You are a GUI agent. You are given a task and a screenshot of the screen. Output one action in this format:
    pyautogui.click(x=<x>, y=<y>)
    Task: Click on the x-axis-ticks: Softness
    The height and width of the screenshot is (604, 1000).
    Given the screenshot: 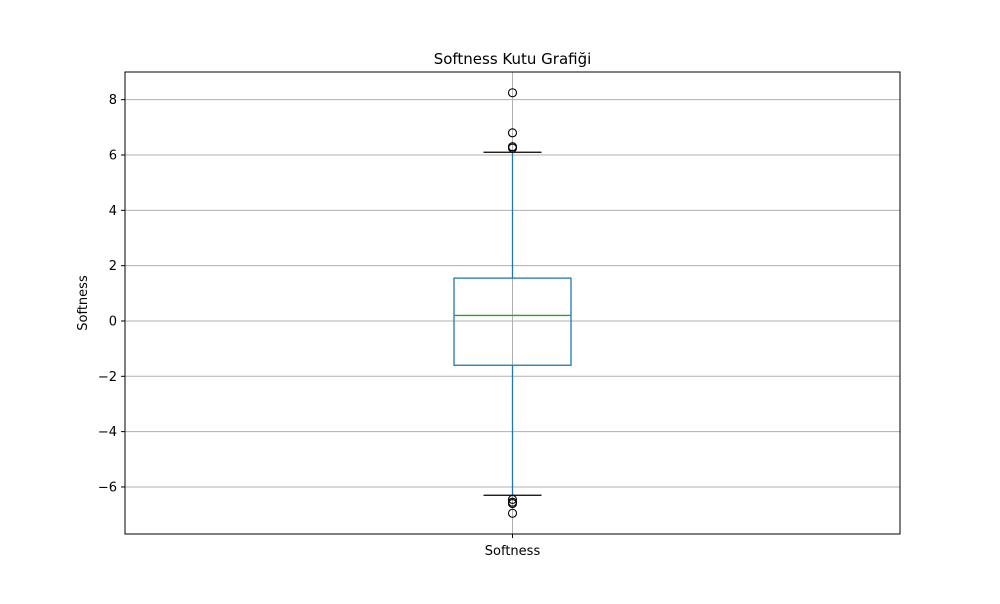 What is the action you would take?
    pyautogui.click(x=513, y=546)
    